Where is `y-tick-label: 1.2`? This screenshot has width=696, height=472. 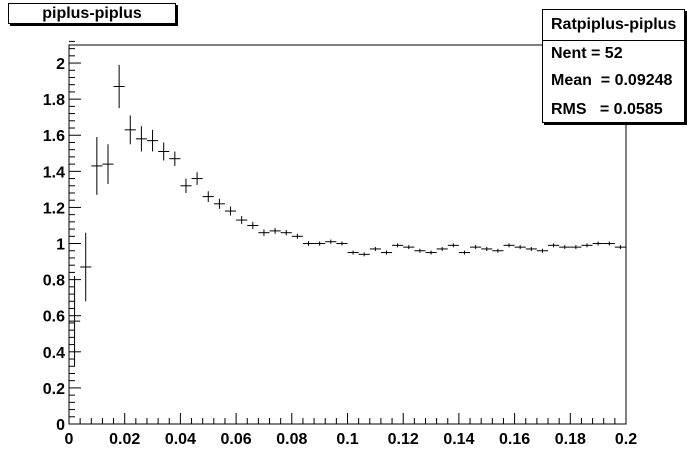
y-tick-label: 1.2 is located at coordinates (54, 208).